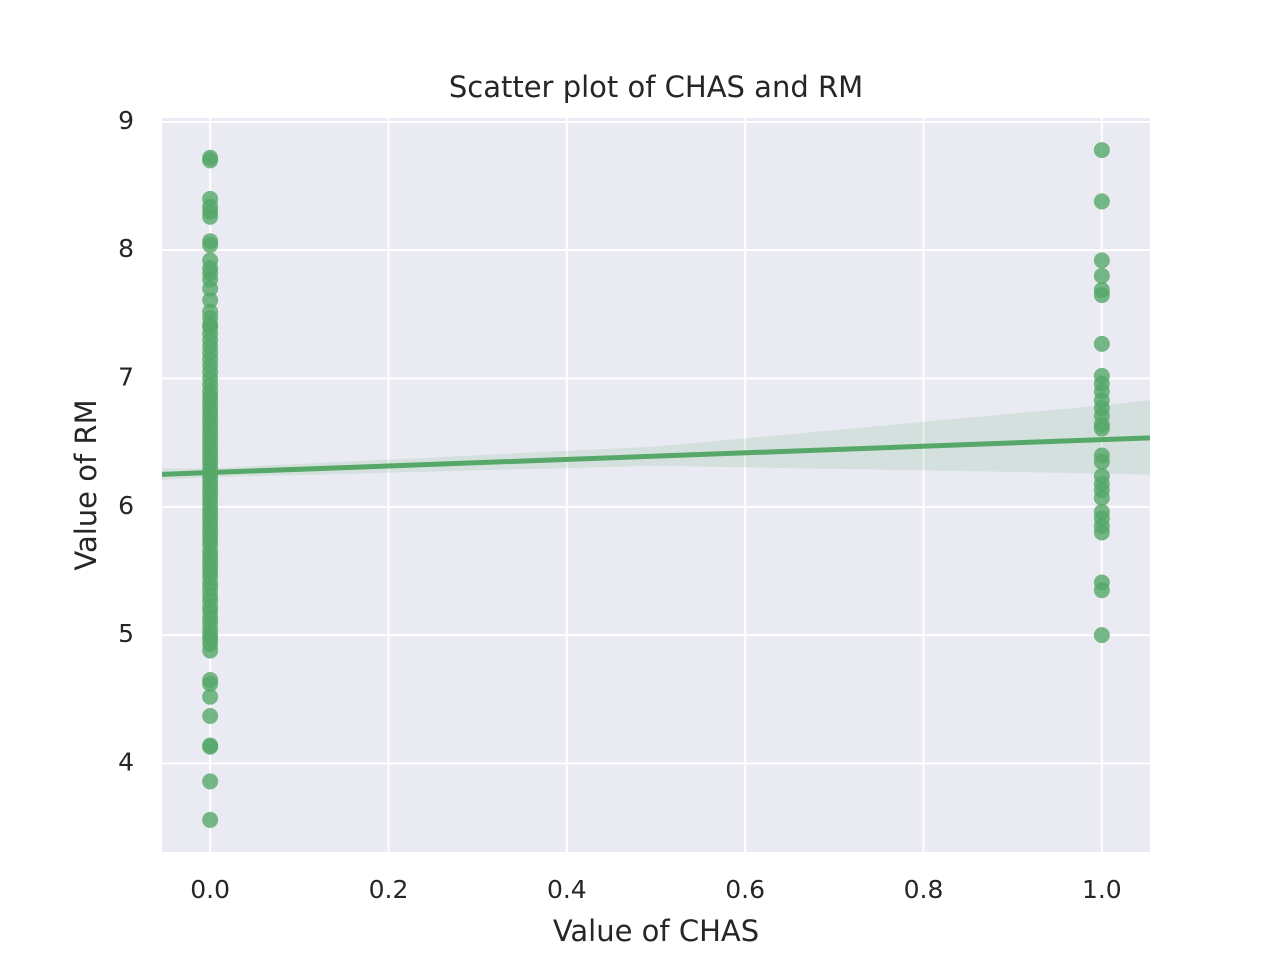  I want to click on confidence-band, so click(656, 440).